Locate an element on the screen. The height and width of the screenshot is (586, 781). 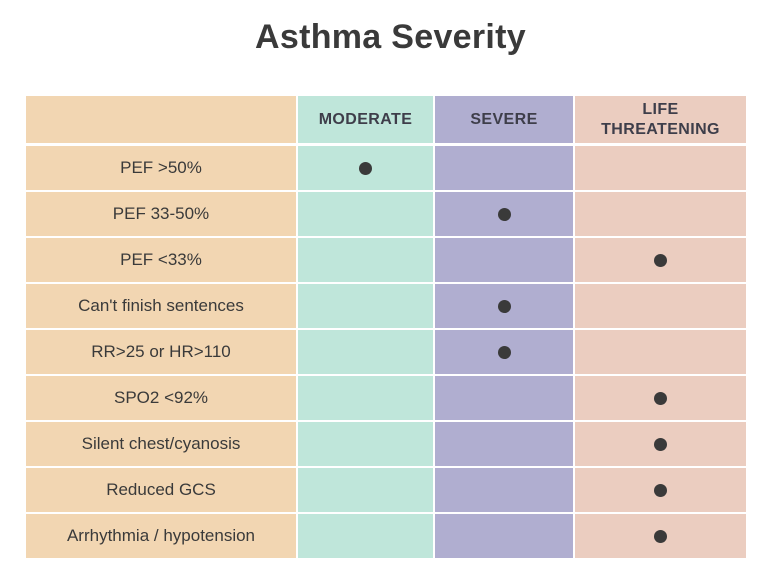
header-life-threatening: LIFE THREATENING is located at coordinates (660, 121).